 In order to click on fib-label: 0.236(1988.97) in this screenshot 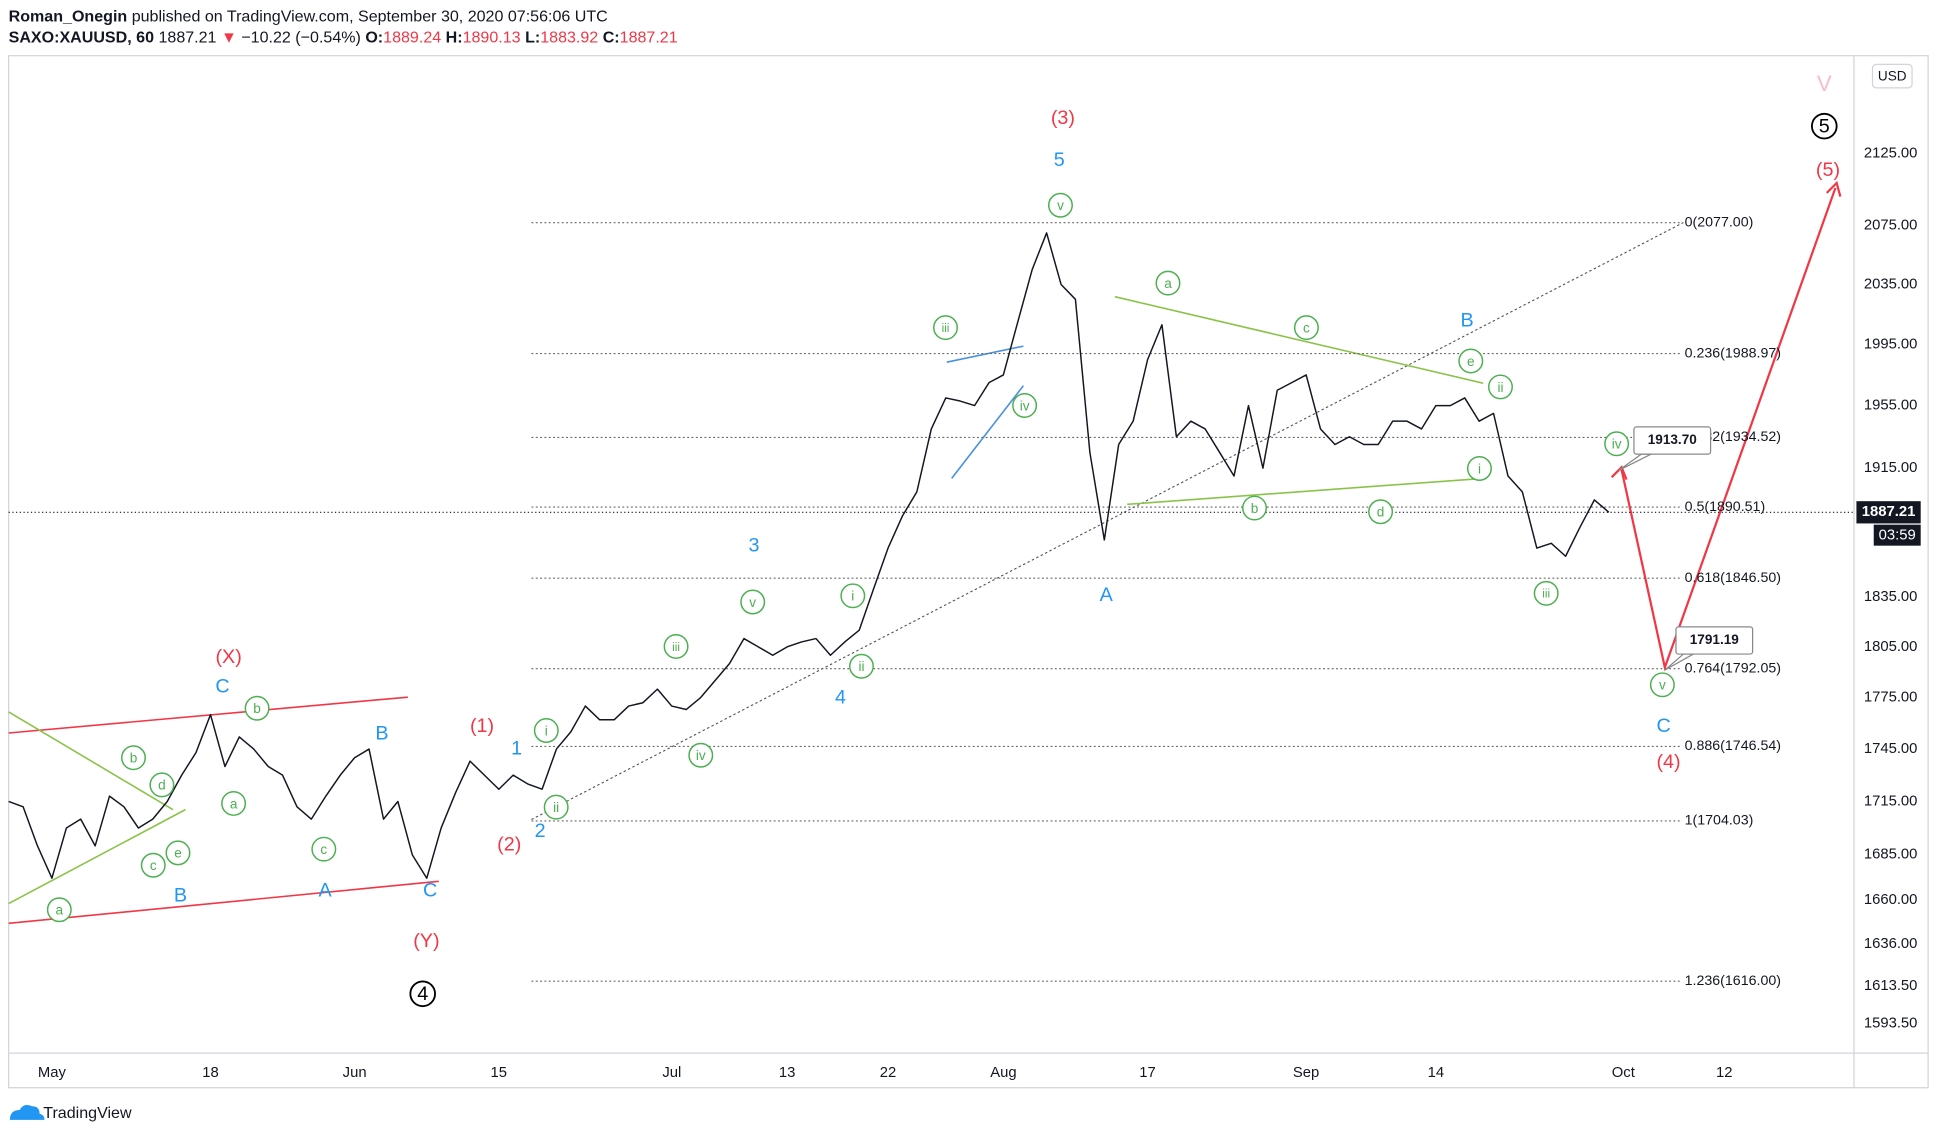, I will do `click(1733, 353)`.